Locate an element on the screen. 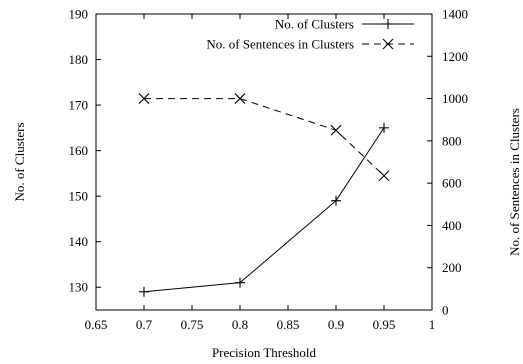  legend-entry: No. of Clusters is located at coordinates (344, 24).